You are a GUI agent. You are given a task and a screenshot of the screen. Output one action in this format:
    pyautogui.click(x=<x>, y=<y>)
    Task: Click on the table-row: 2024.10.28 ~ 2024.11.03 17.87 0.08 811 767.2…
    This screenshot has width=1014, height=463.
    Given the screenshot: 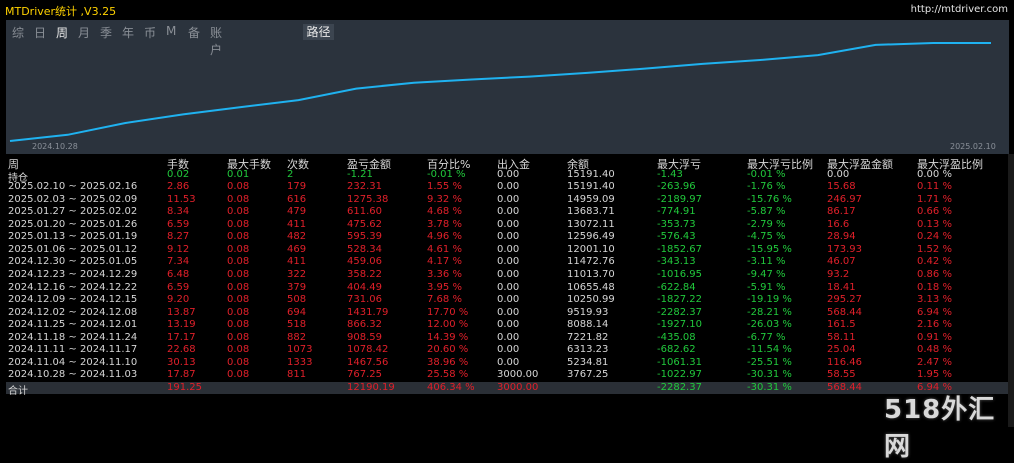 What is the action you would take?
    pyautogui.click(x=507, y=375)
    